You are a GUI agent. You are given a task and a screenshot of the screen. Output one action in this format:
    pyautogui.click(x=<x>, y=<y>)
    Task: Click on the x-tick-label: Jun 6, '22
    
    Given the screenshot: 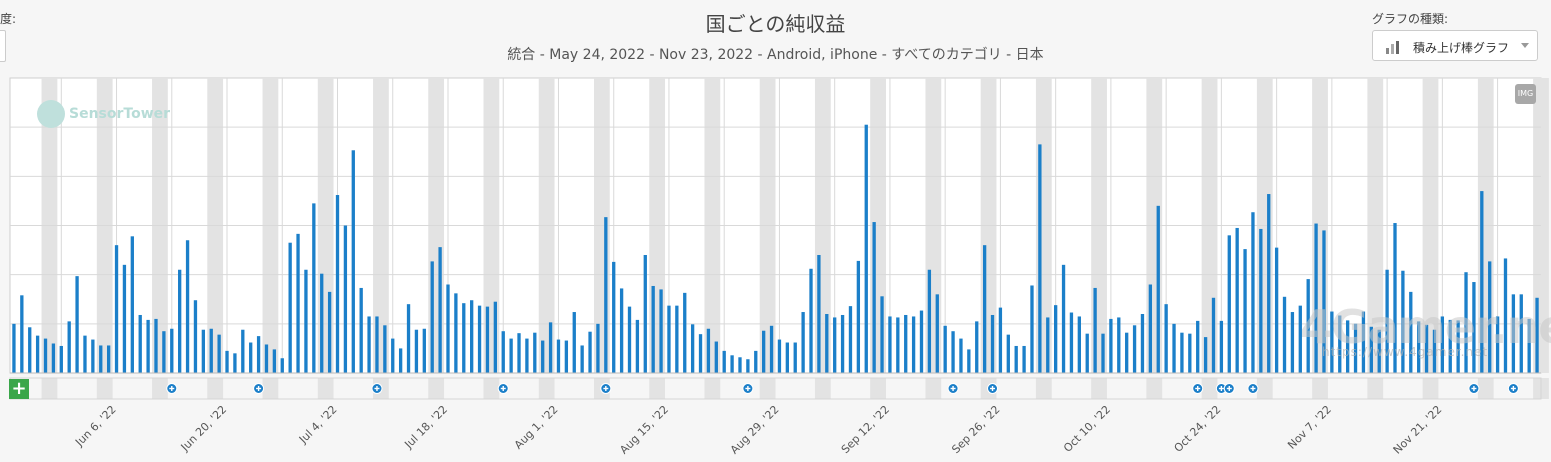 What is the action you would take?
    pyautogui.click(x=95, y=426)
    